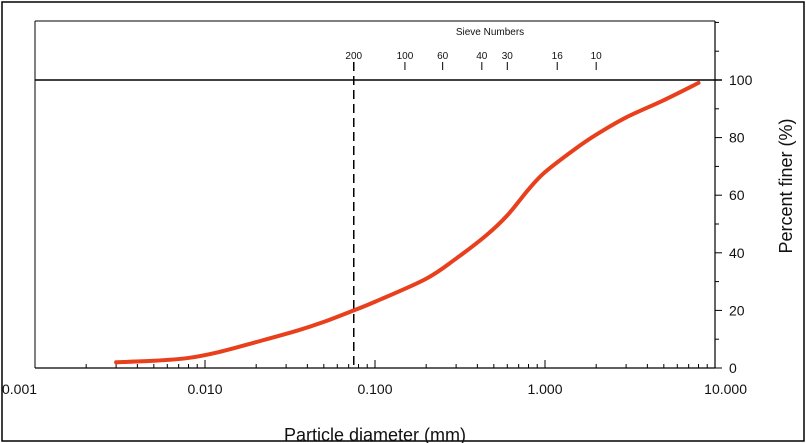  I want to click on sieve-axis-title: Sieve Numbers, so click(490, 32).